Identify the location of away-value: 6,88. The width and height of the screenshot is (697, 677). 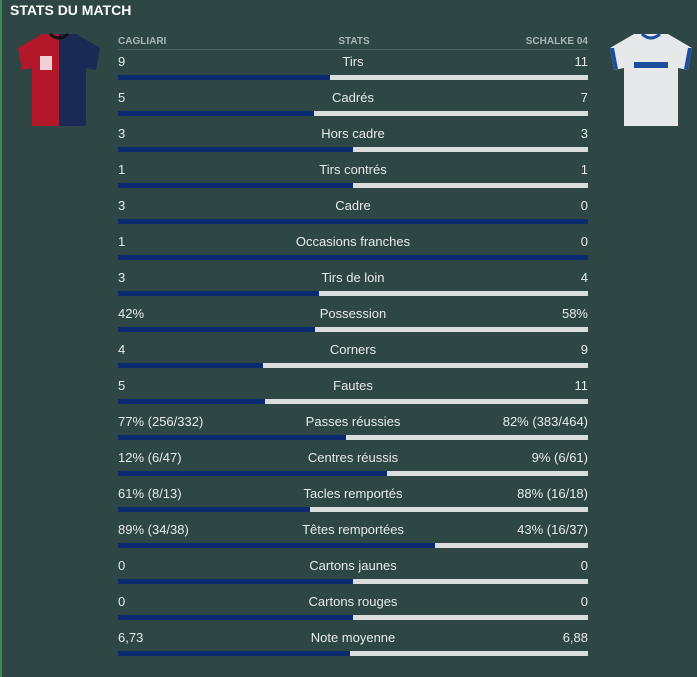
(575, 637).